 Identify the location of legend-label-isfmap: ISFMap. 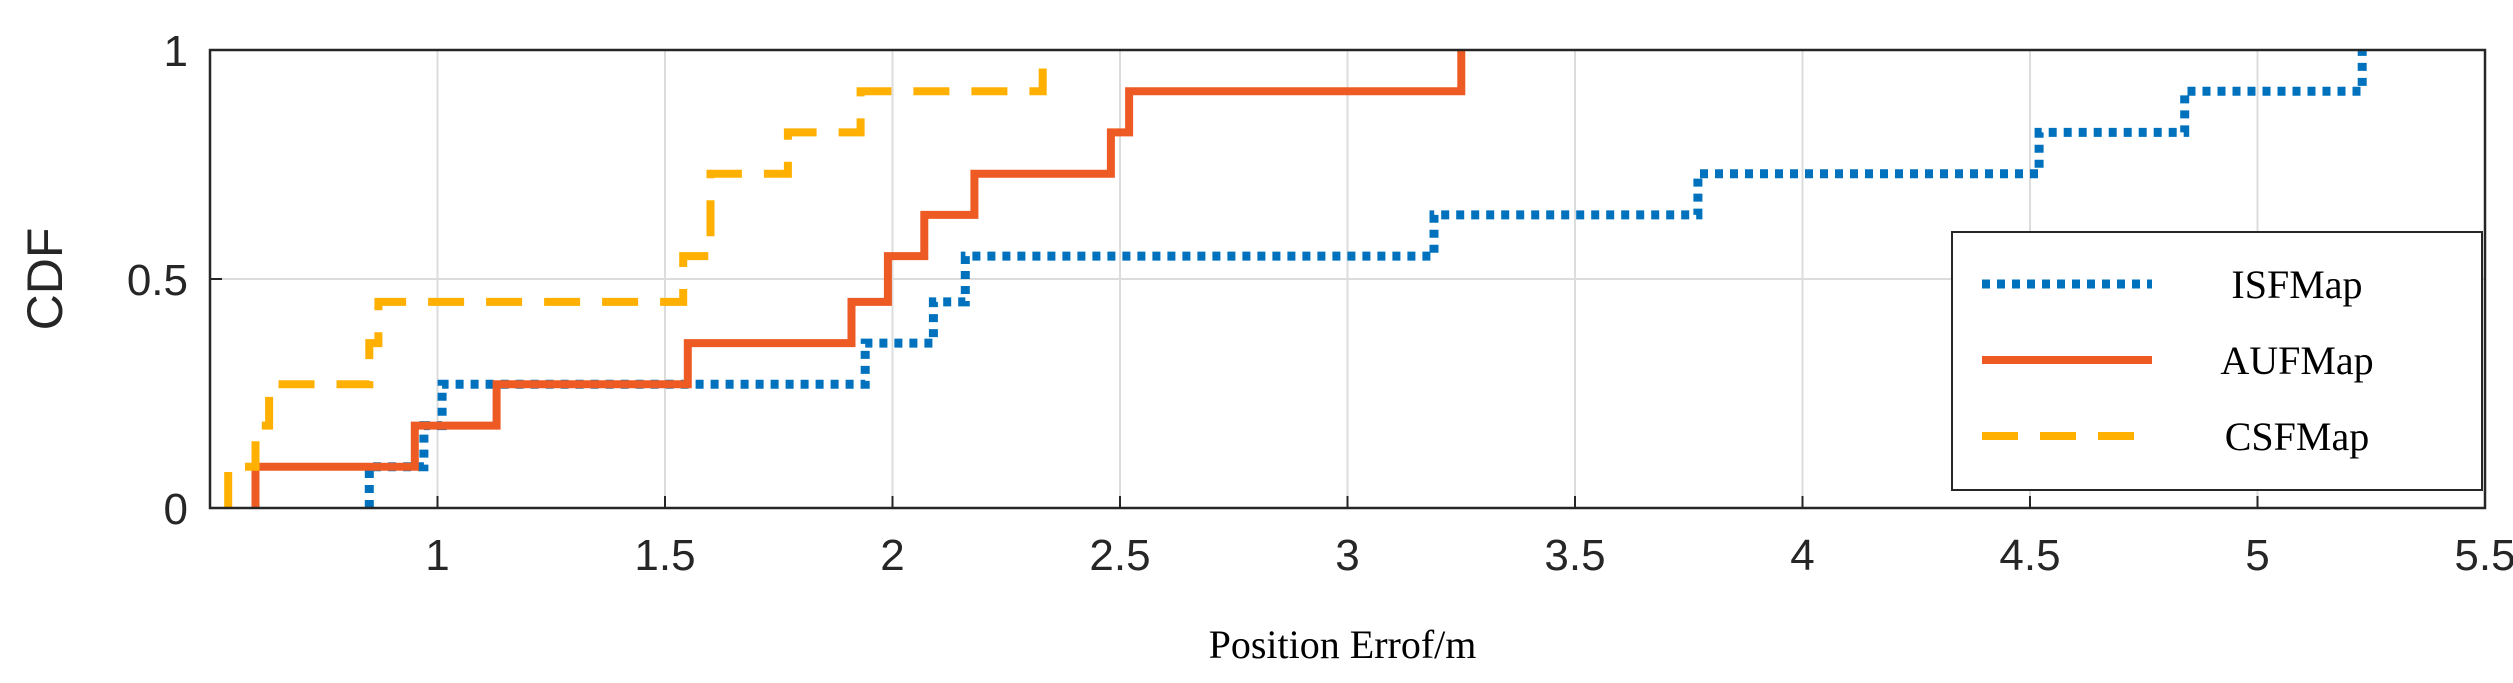
(2296, 284).